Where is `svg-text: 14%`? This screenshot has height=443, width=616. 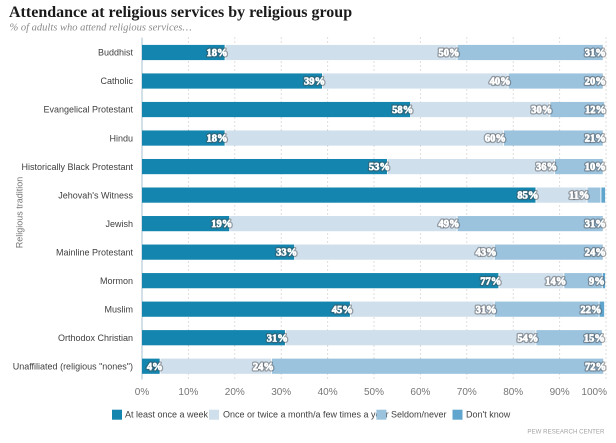 svg-text: 14% is located at coordinates (555, 281).